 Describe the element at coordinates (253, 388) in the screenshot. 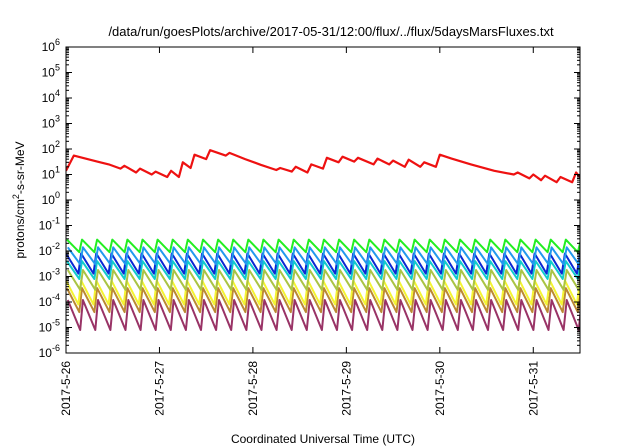

I see `x-tick-label: 2017-5-28` at that location.